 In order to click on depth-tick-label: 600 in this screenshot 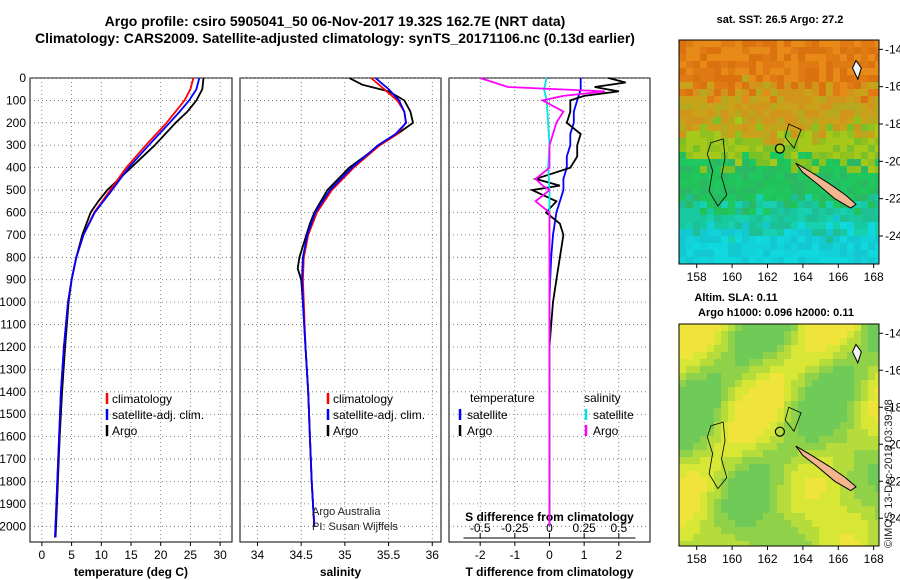, I will do `click(16, 212)`.